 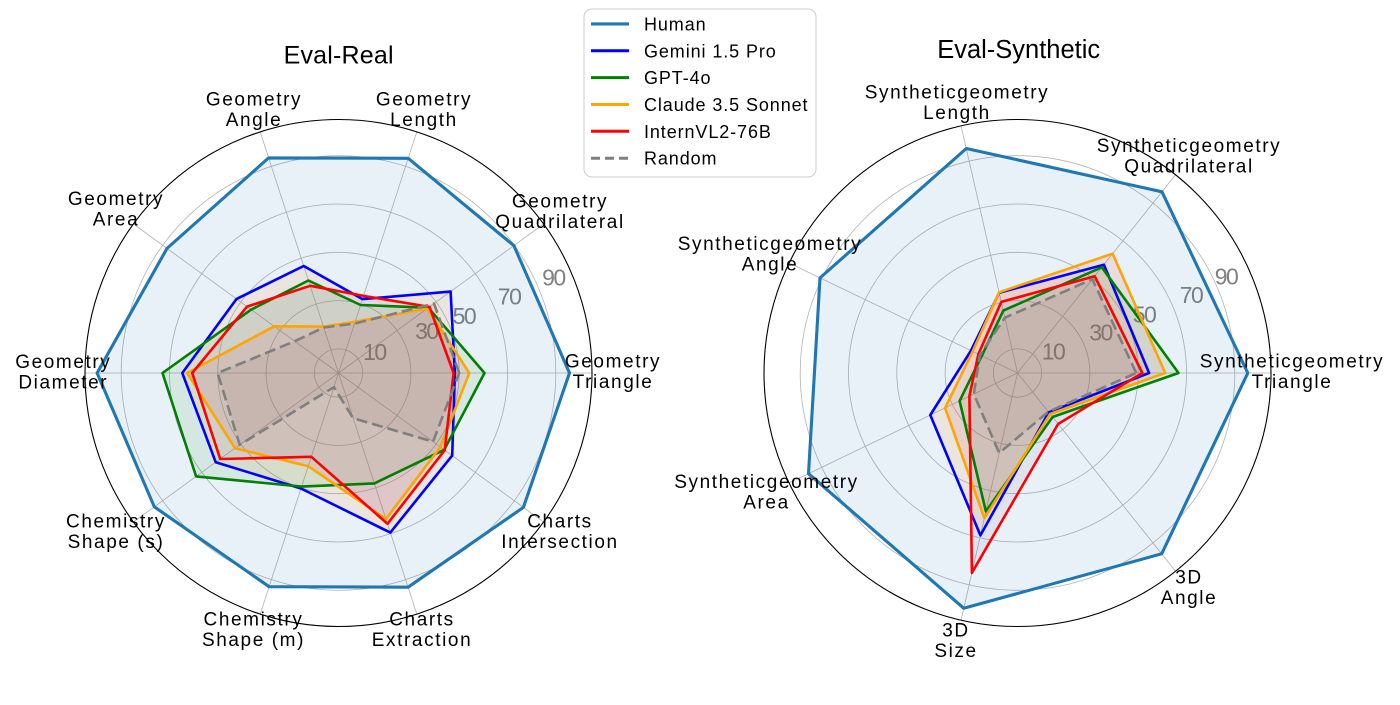 What do you see at coordinates (422, 640) in the screenshot?
I see `svg-text: Extraction` at bounding box center [422, 640].